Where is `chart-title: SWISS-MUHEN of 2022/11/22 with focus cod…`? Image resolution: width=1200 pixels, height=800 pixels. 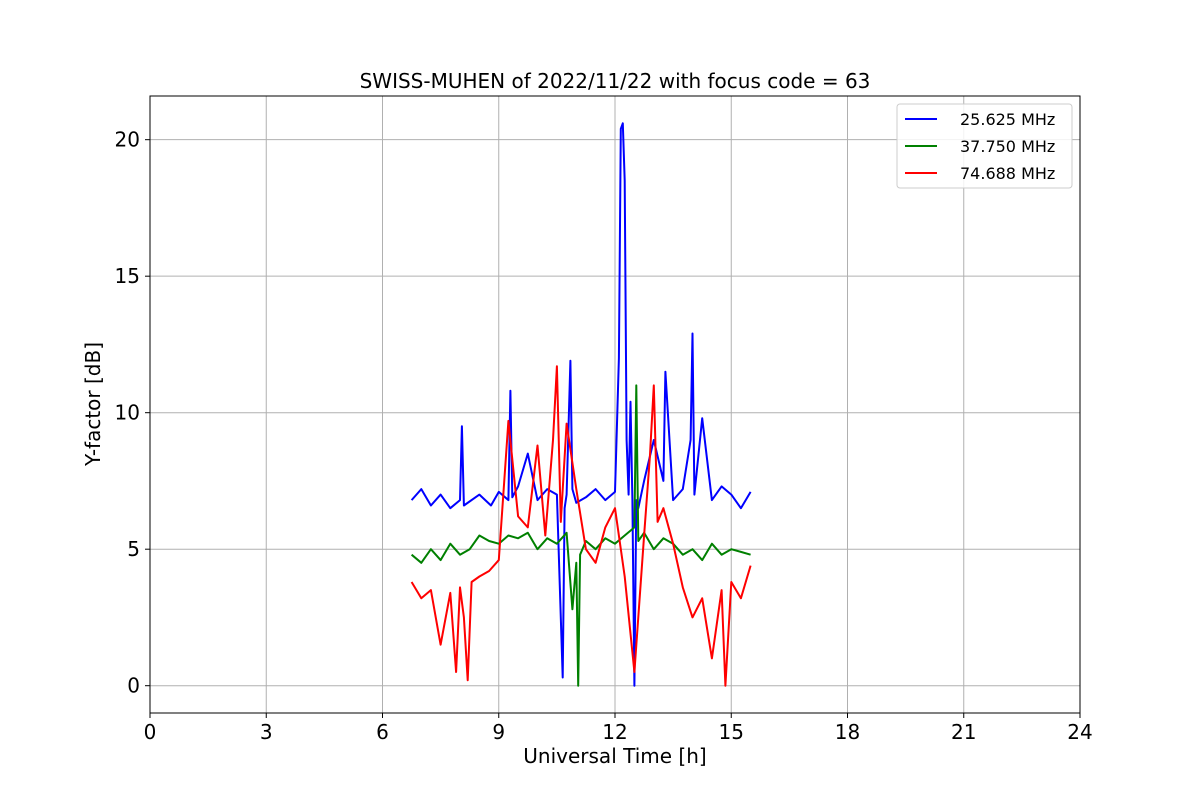 chart-title: SWISS-MUHEN of 2022/11/22 with focus cod… is located at coordinates (615, 81).